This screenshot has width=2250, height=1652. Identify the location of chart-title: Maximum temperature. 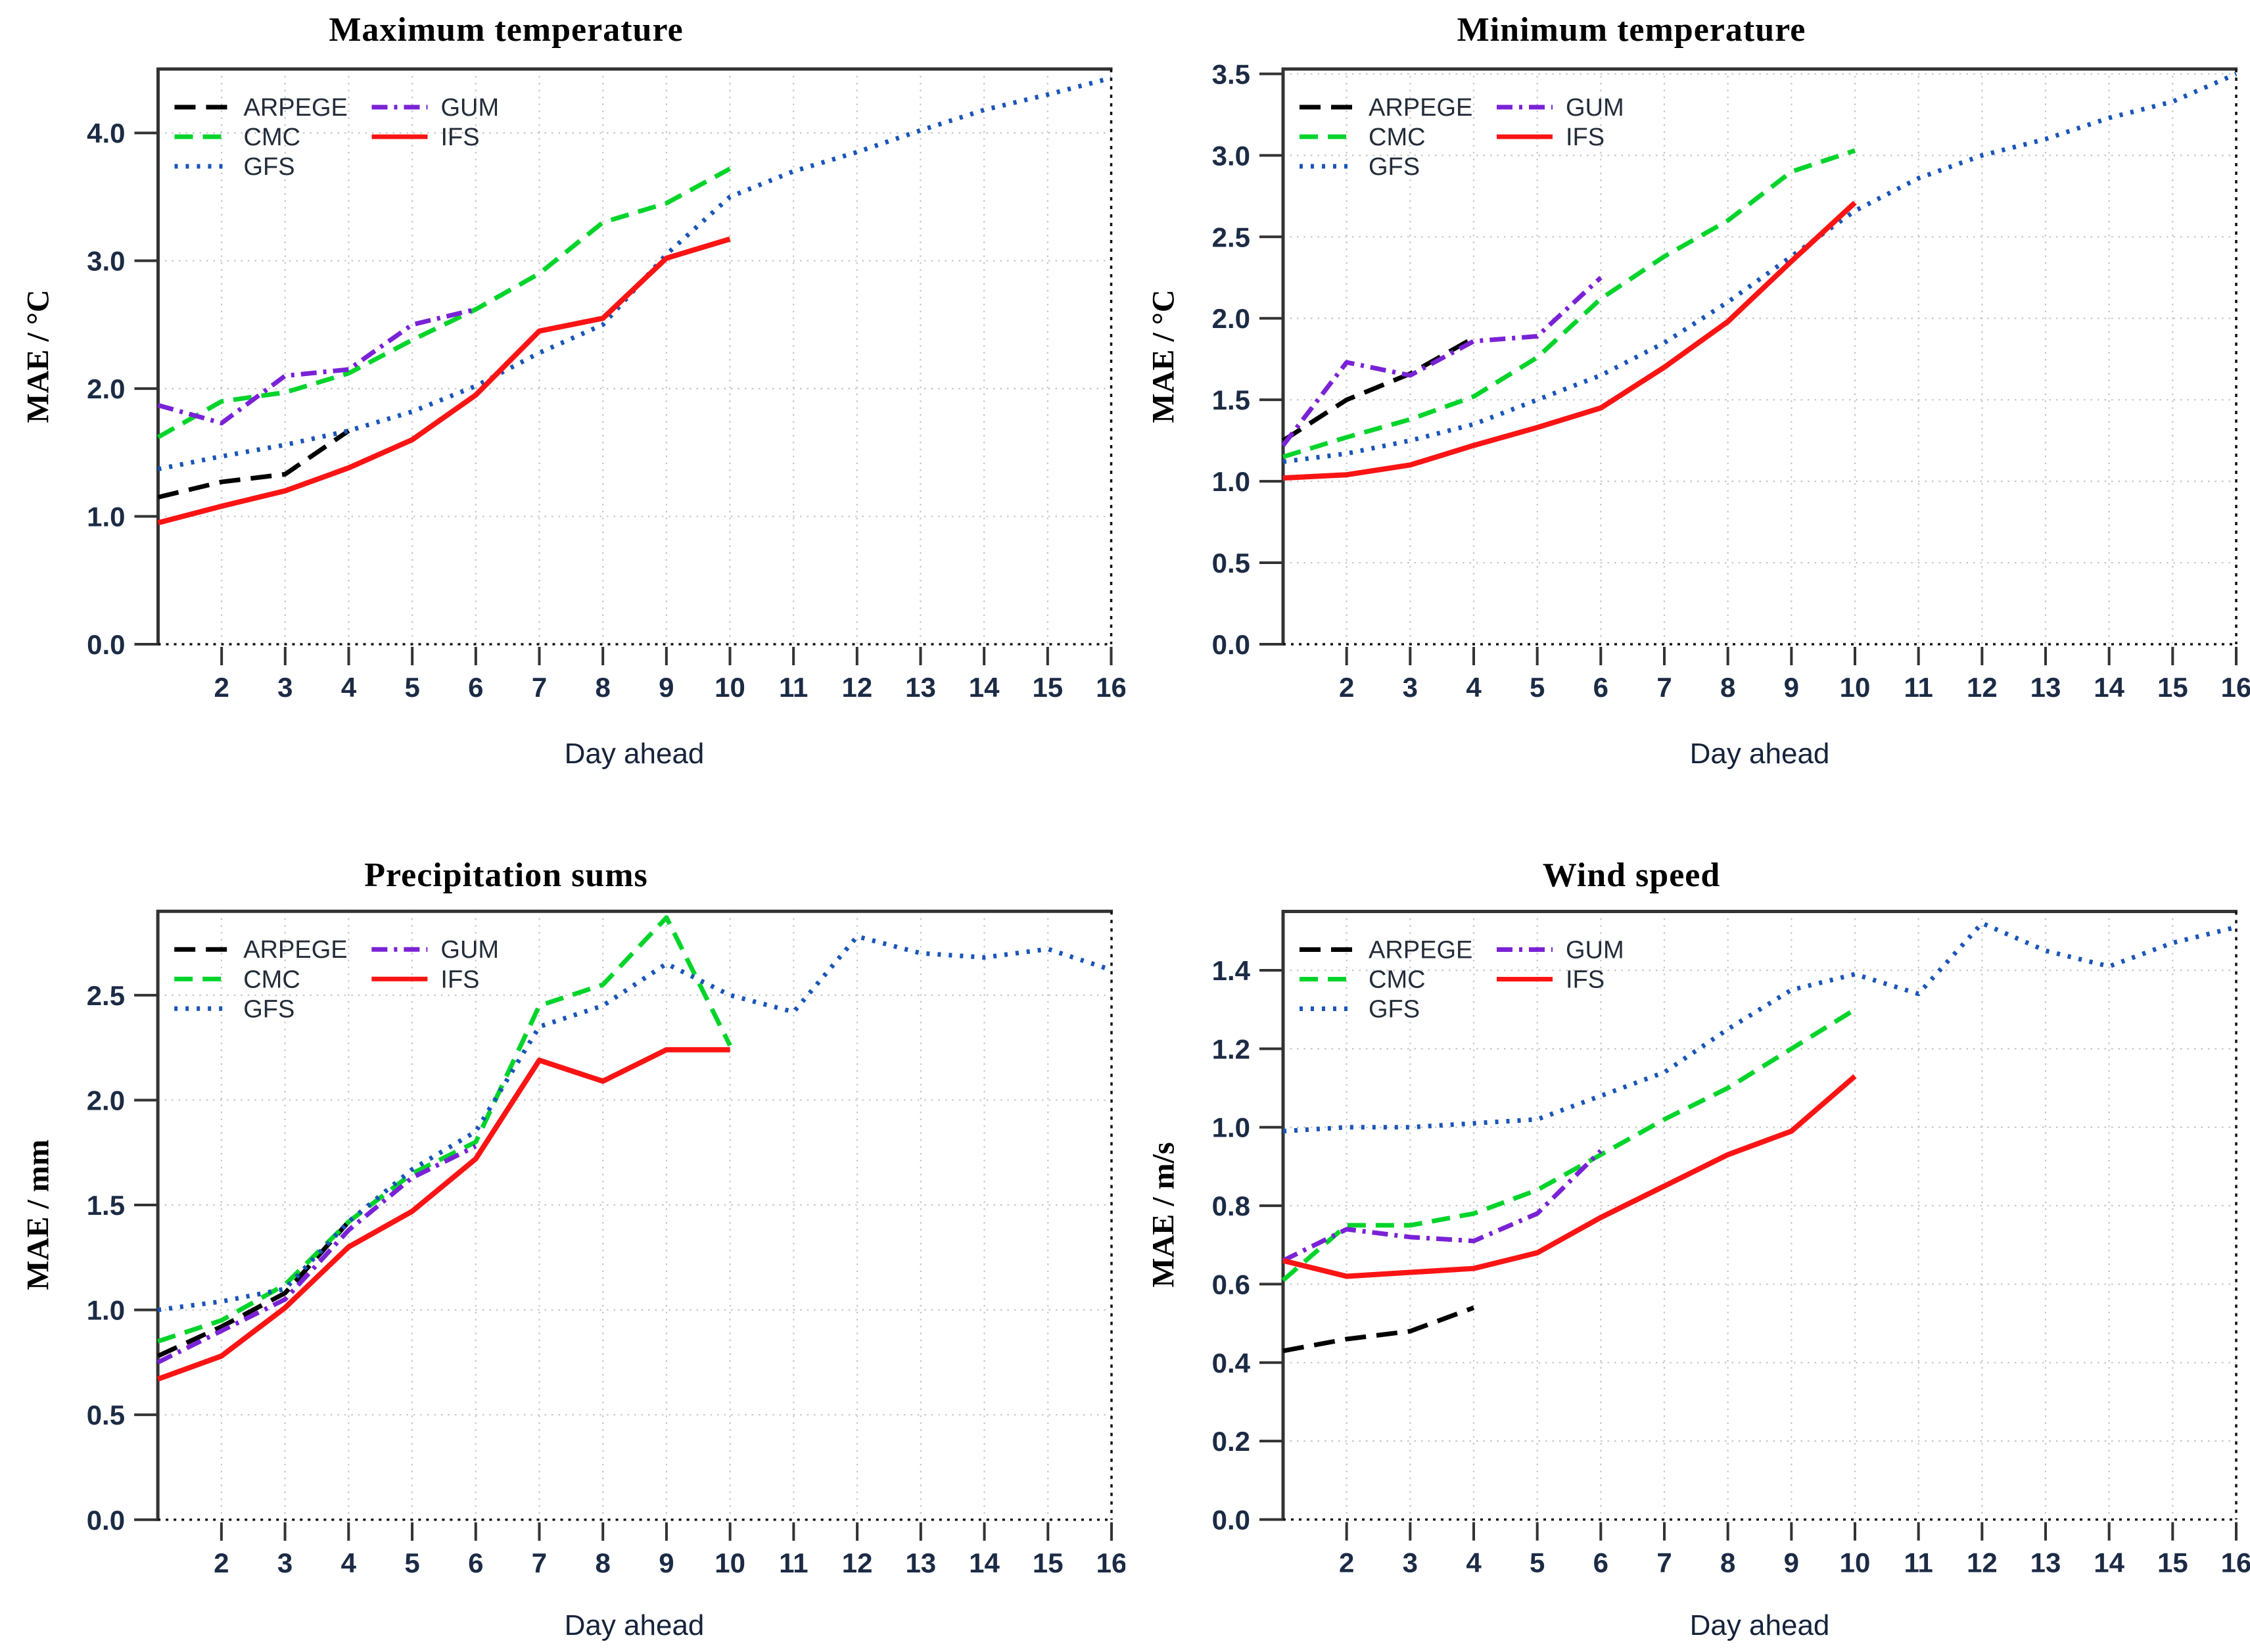
(507, 30).